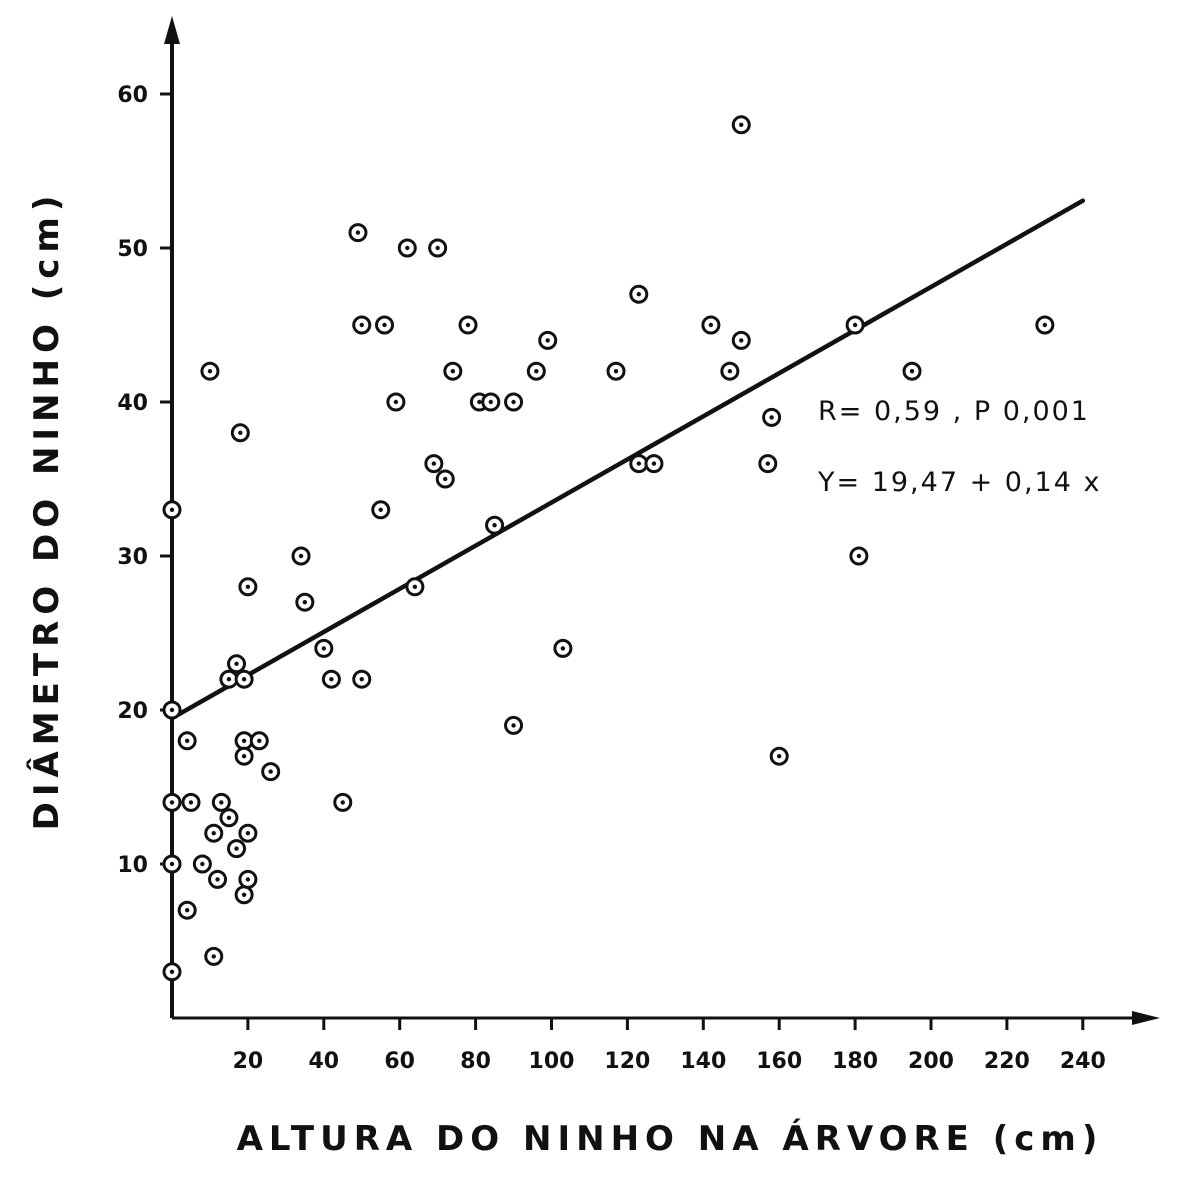 The image size is (1193, 1188). Describe the element at coordinates (855, 1061) in the screenshot. I see `x-tick-label: 180` at that location.